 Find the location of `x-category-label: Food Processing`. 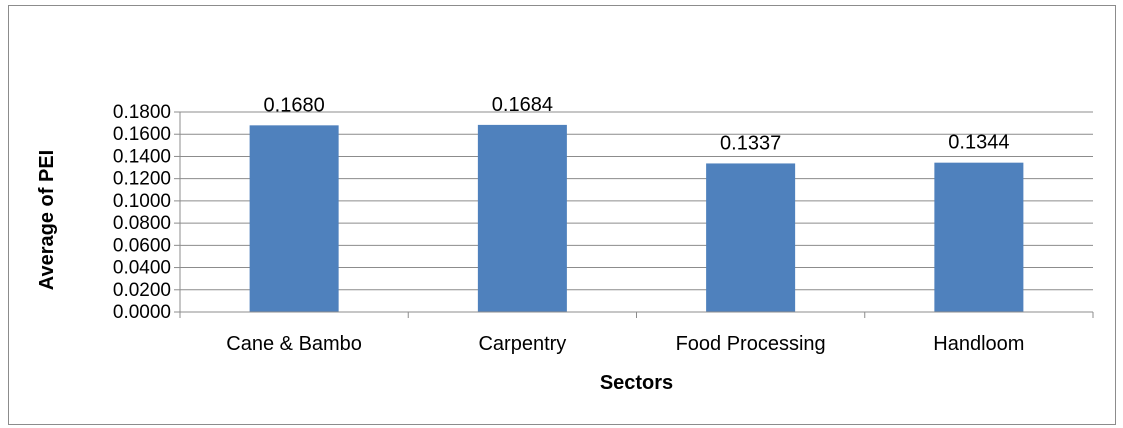

x-category-label: Food Processing is located at coordinates (751, 344).